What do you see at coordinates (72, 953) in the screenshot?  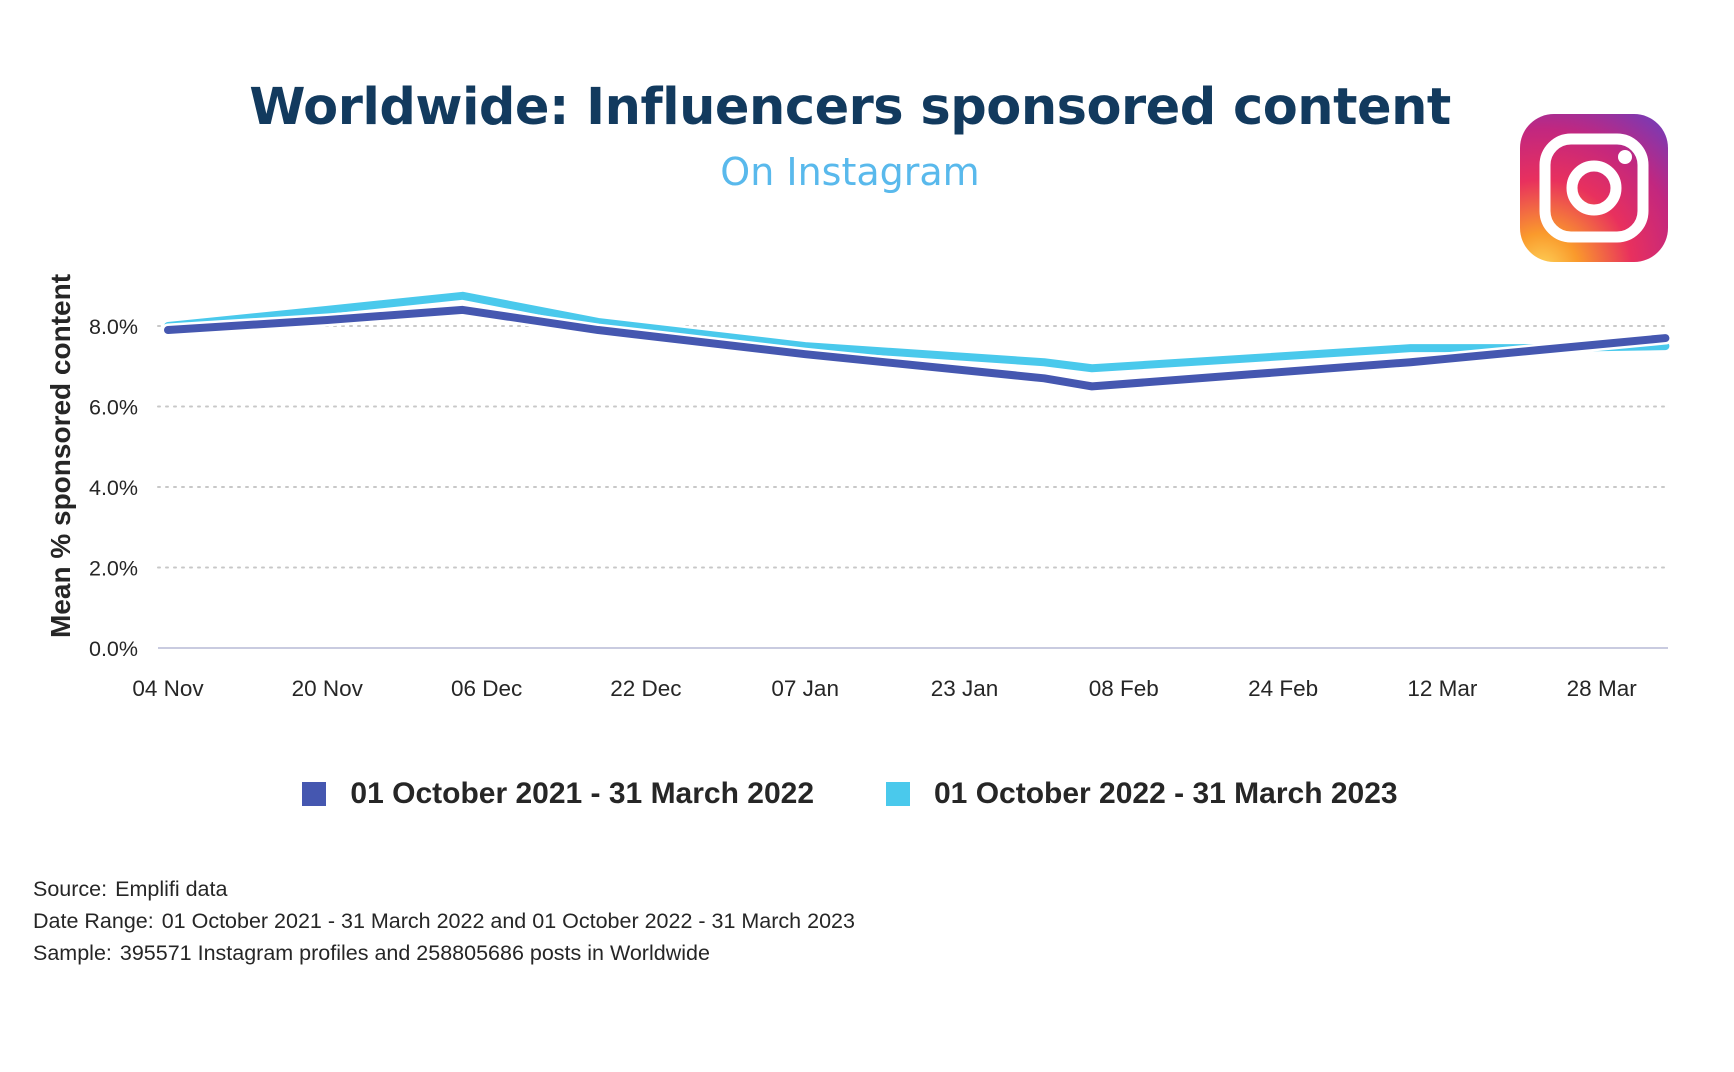 I see `sample-key: Sample:` at bounding box center [72, 953].